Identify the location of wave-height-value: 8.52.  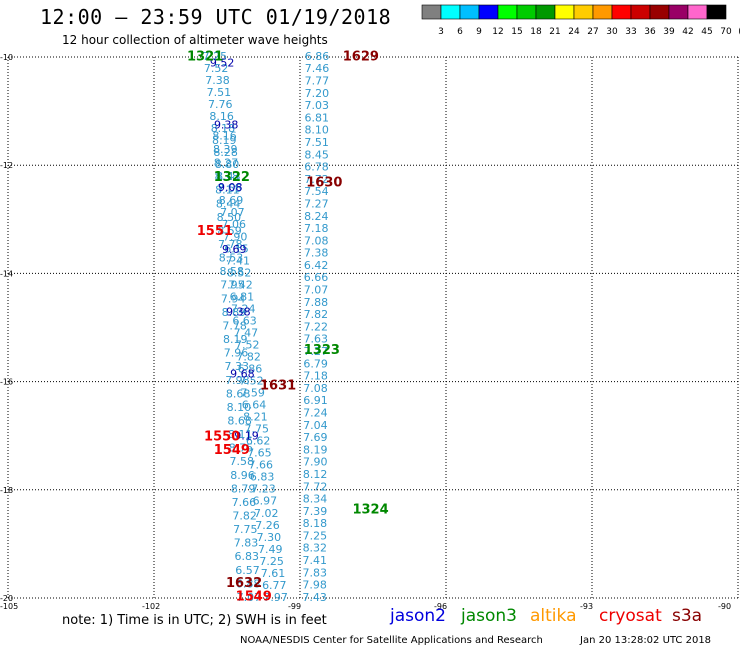
(239, 272).